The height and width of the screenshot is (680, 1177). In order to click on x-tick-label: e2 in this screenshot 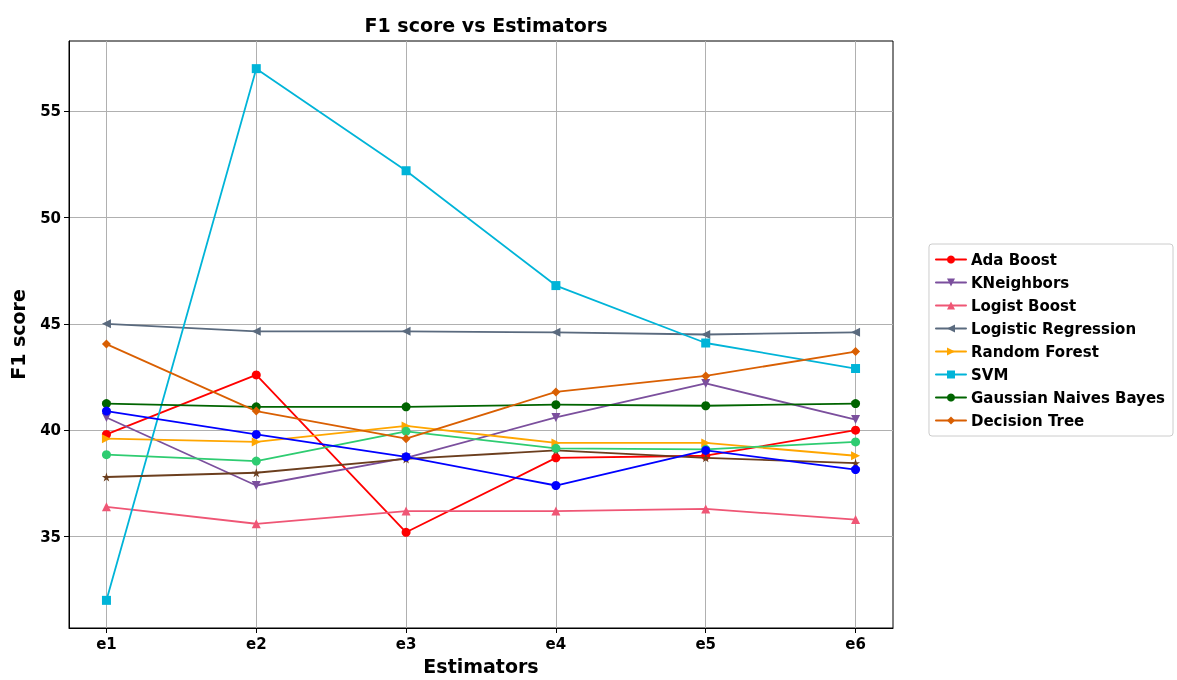, I will do `click(256, 643)`.